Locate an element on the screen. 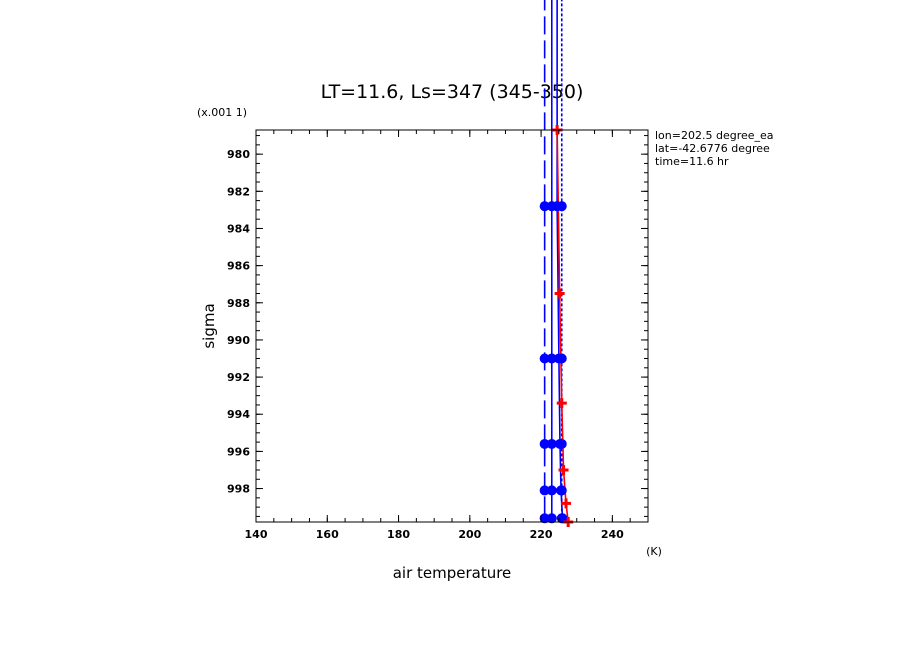 The width and height of the screenshot is (904, 654). y-tick-label: 982 is located at coordinates (238, 191).